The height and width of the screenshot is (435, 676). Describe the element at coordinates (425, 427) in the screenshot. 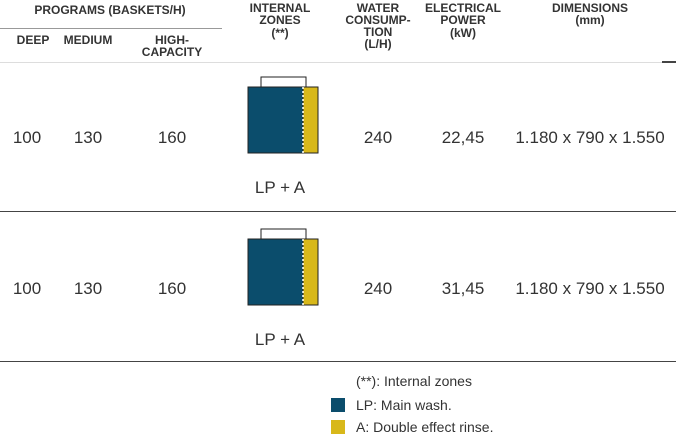

I see `legend-a: A: Double effect rinse.` at that location.